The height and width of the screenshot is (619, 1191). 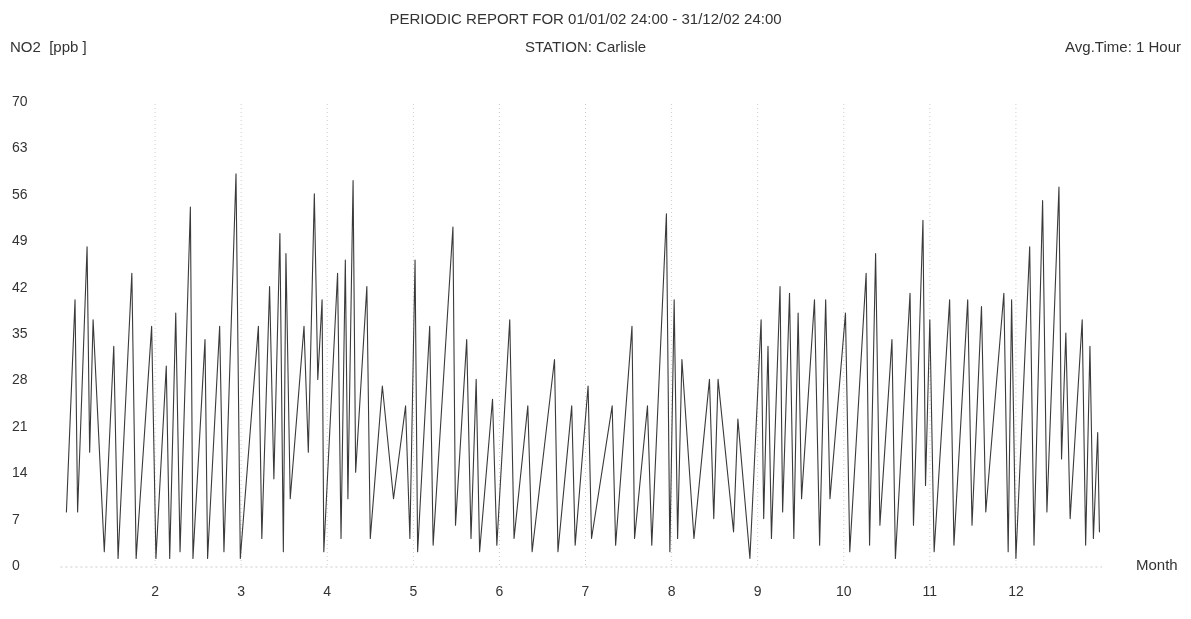 What do you see at coordinates (20, 472) in the screenshot?
I see `y-tick-label: 14` at bounding box center [20, 472].